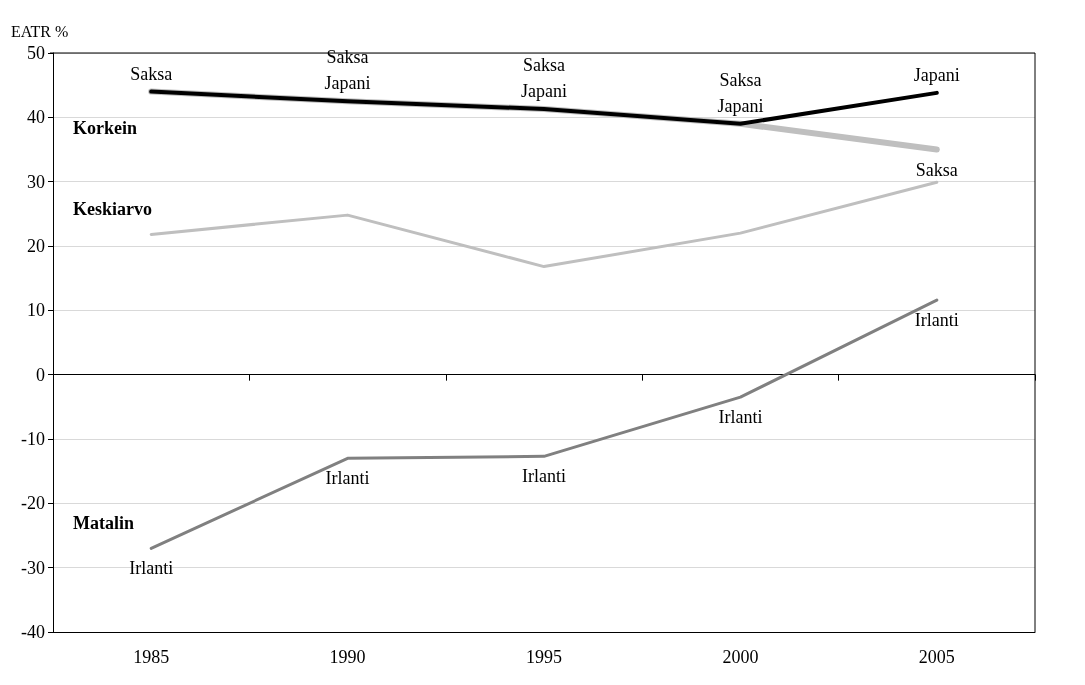 The width and height of the screenshot is (1085, 685). I want to click on y-tick-label: 50, so click(36, 53).